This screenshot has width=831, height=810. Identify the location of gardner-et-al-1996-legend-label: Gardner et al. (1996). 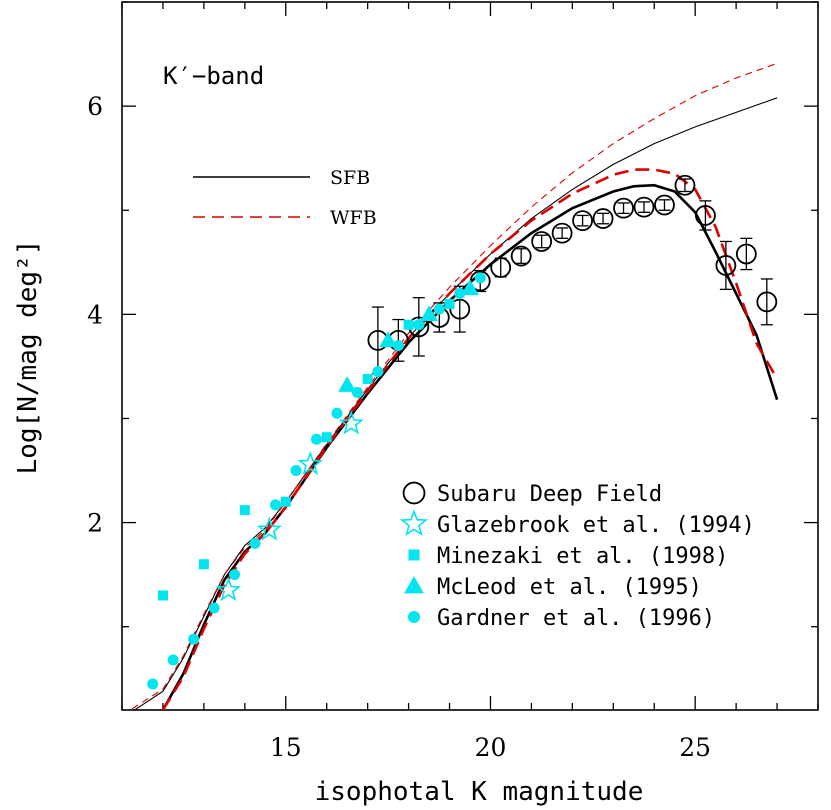
(576, 618).